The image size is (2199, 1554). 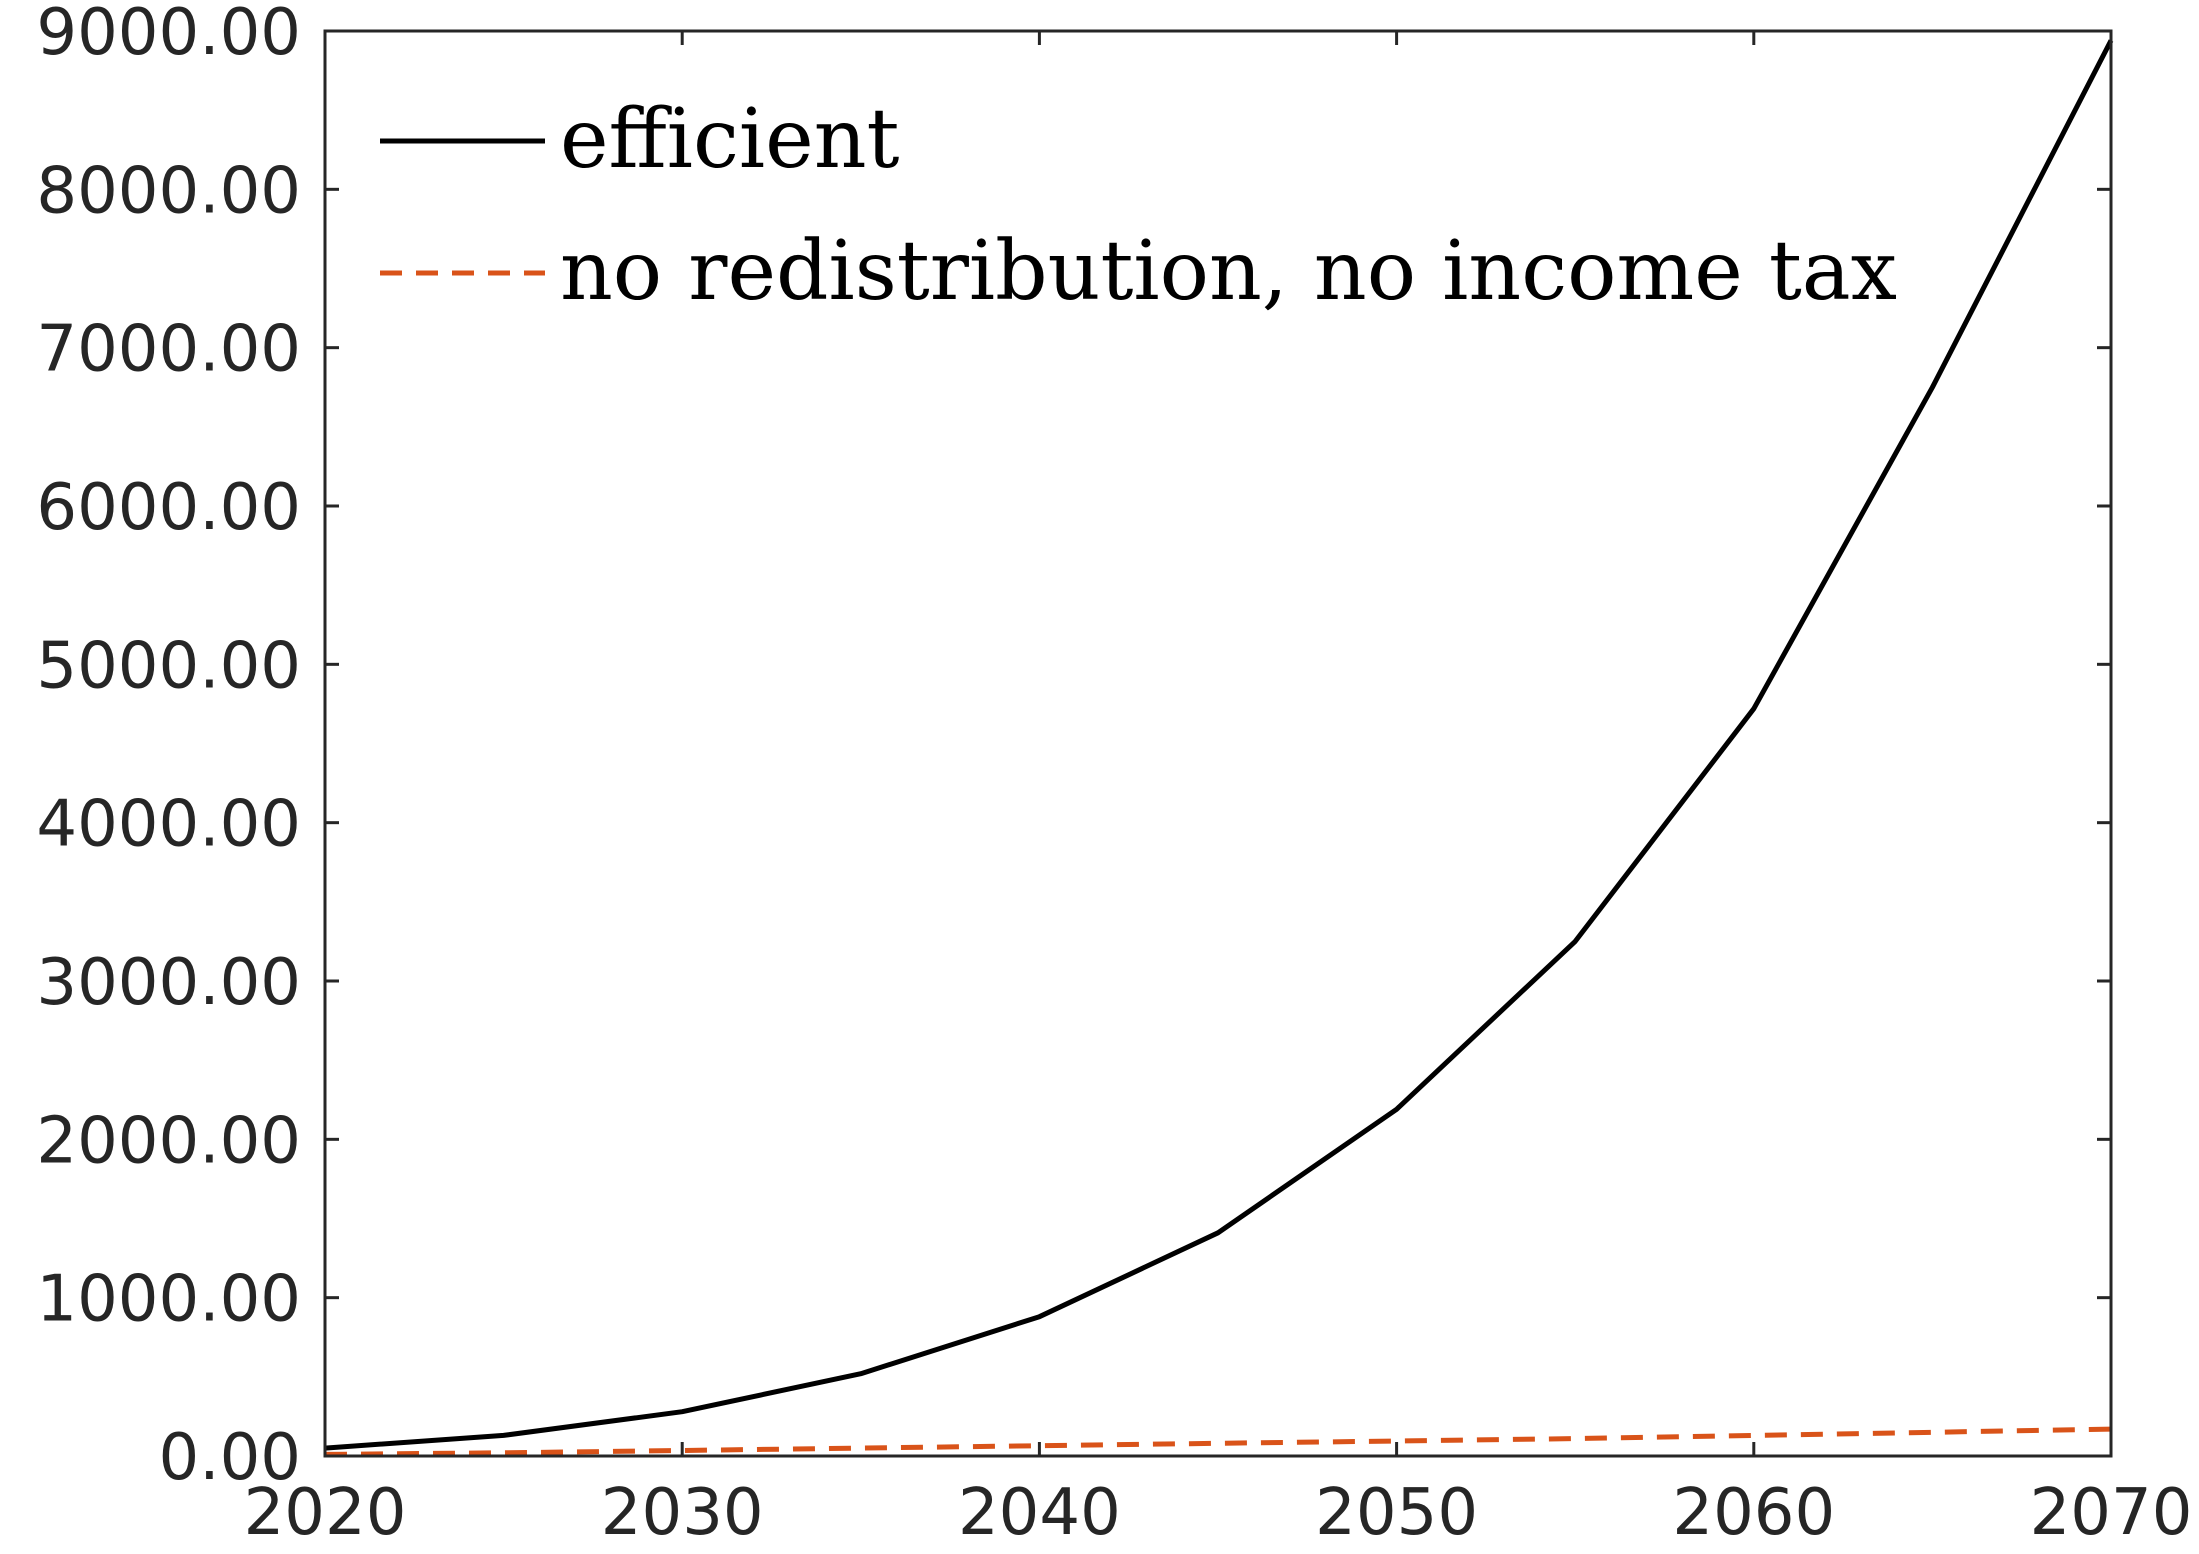 I want to click on y-tick-label: 5000.00, so click(x=168, y=666).